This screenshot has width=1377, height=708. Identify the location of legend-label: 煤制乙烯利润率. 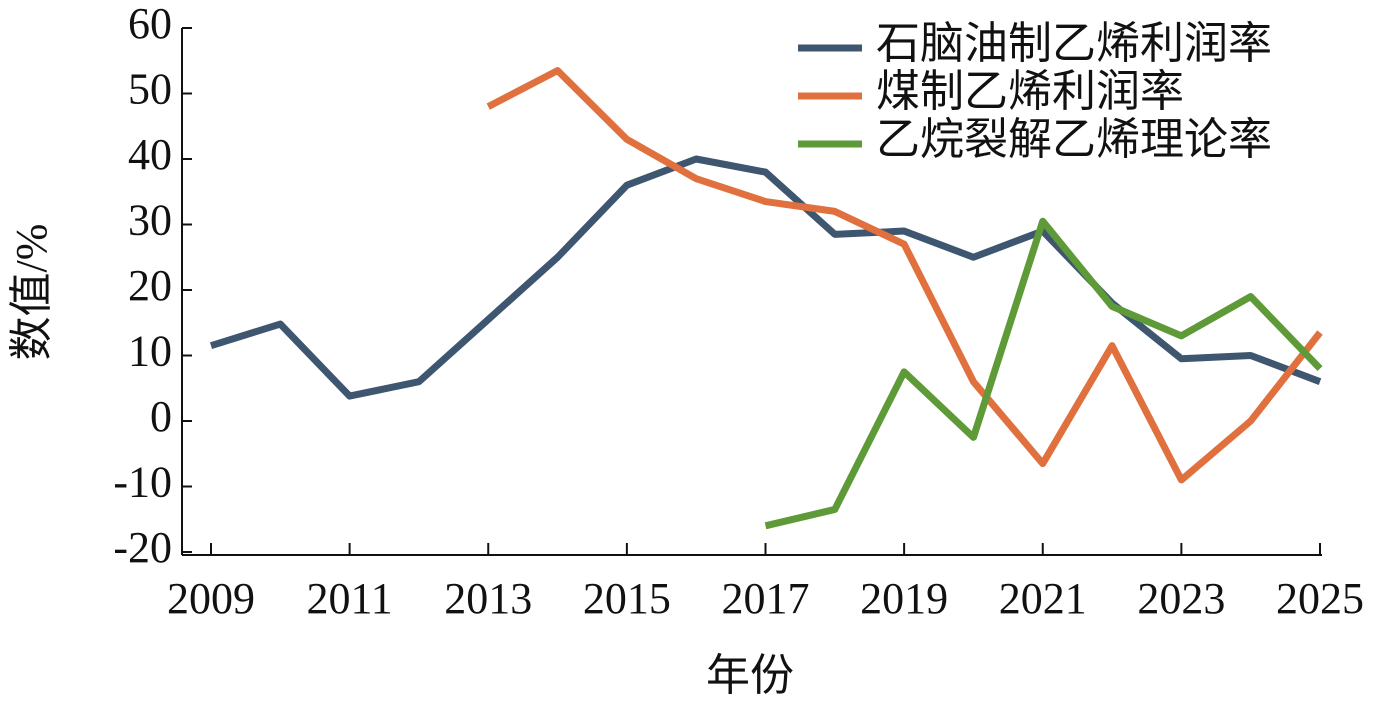
(1030, 91).